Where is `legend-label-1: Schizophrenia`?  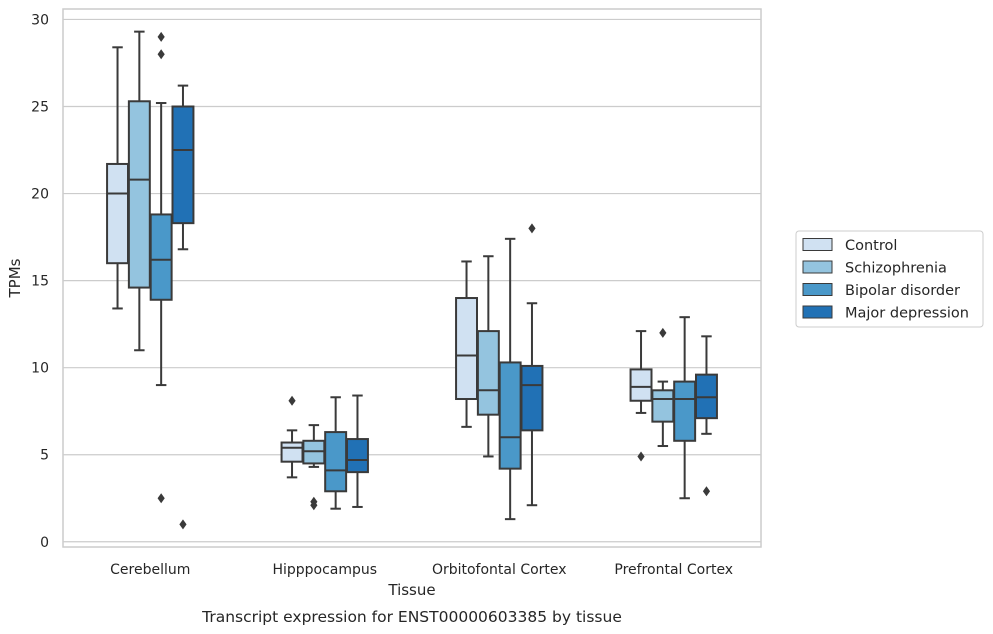 legend-label-1: Schizophrenia is located at coordinates (896, 269).